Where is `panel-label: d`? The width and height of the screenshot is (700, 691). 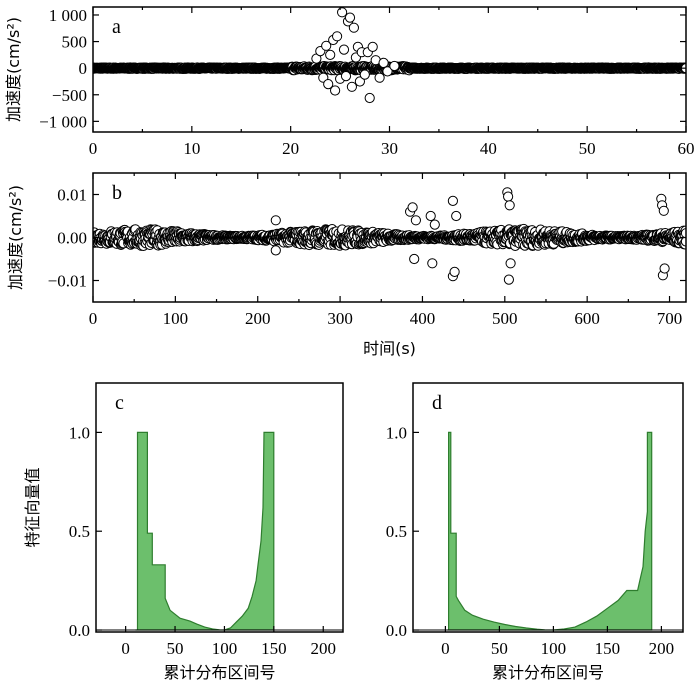 panel-label: d is located at coordinates (437, 403).